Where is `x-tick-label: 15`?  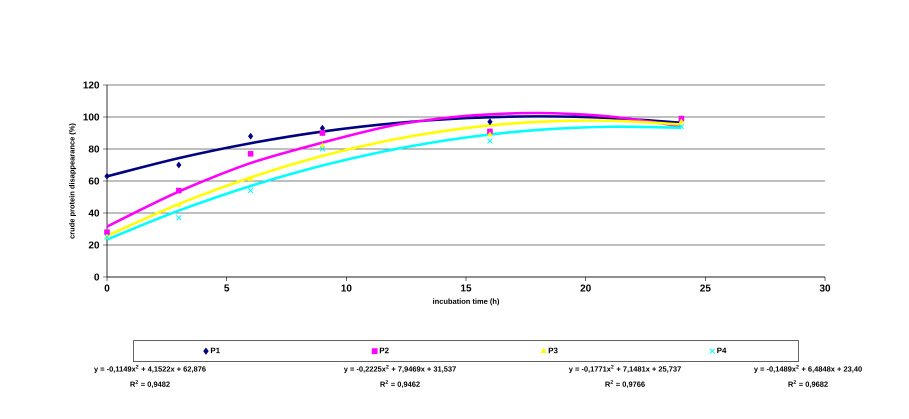 x-tick-label: 15 is located at coordinates (466, 288).